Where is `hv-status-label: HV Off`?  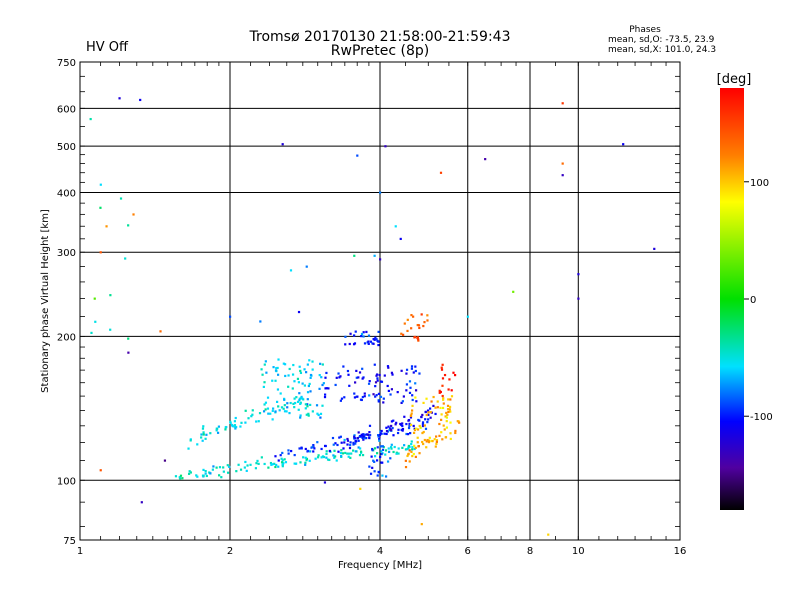
hv-status-label: HV Off is located at coordinates (107, 47).